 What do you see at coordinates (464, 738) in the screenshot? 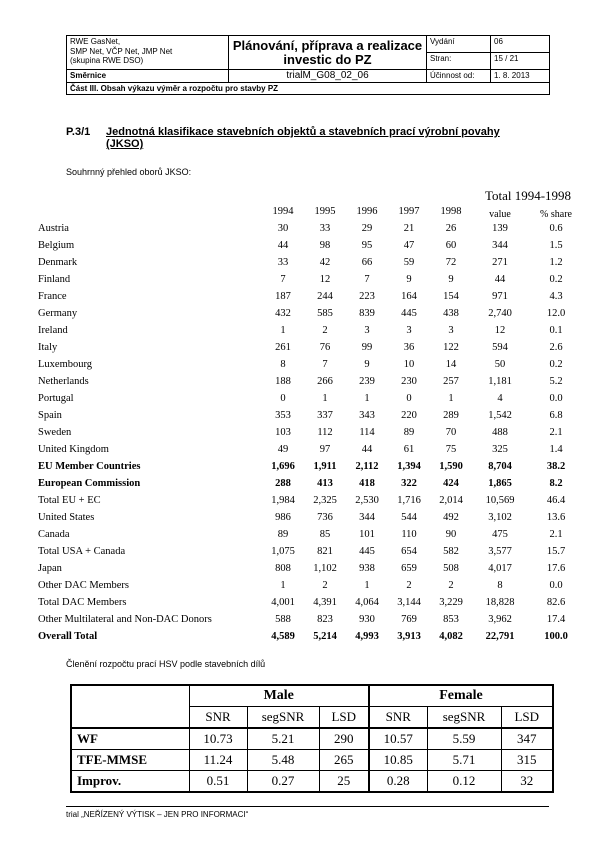
I see `metric-value: 5.59` at bounding box center [464, 738].